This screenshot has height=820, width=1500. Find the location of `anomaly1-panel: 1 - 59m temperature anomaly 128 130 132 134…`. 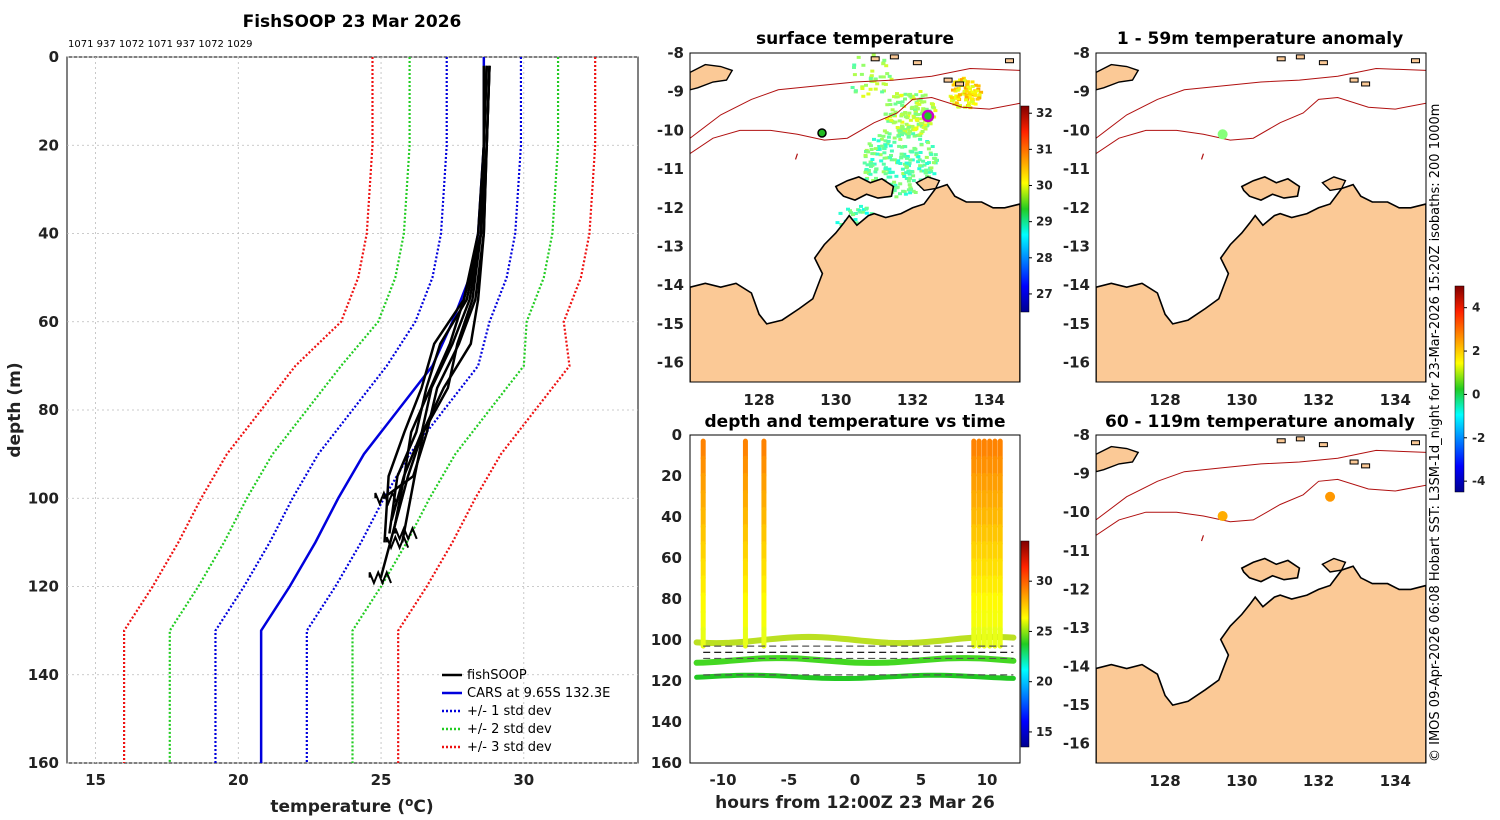

anomaly1-panel: 1 - 59m temperature anomaly 128 130 132 134… is located at coordinates (1245, 219).